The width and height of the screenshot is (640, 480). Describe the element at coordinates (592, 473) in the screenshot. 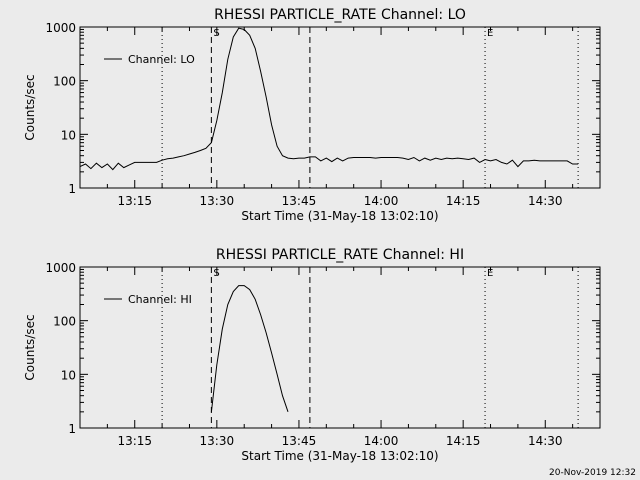

I see `footer-timestamp: 20-Nov-2019 12:32` at that location.